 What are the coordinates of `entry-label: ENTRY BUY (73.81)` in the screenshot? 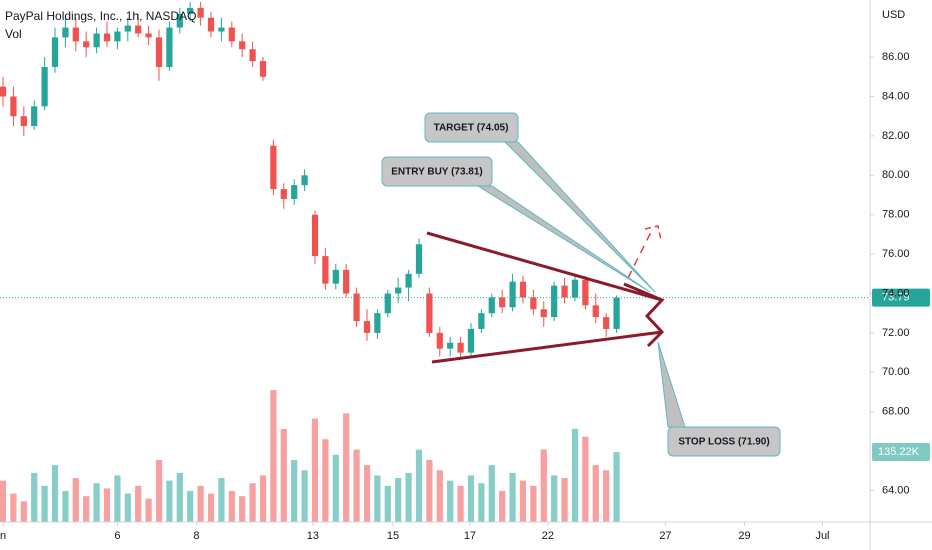 It's located at (437, 172).